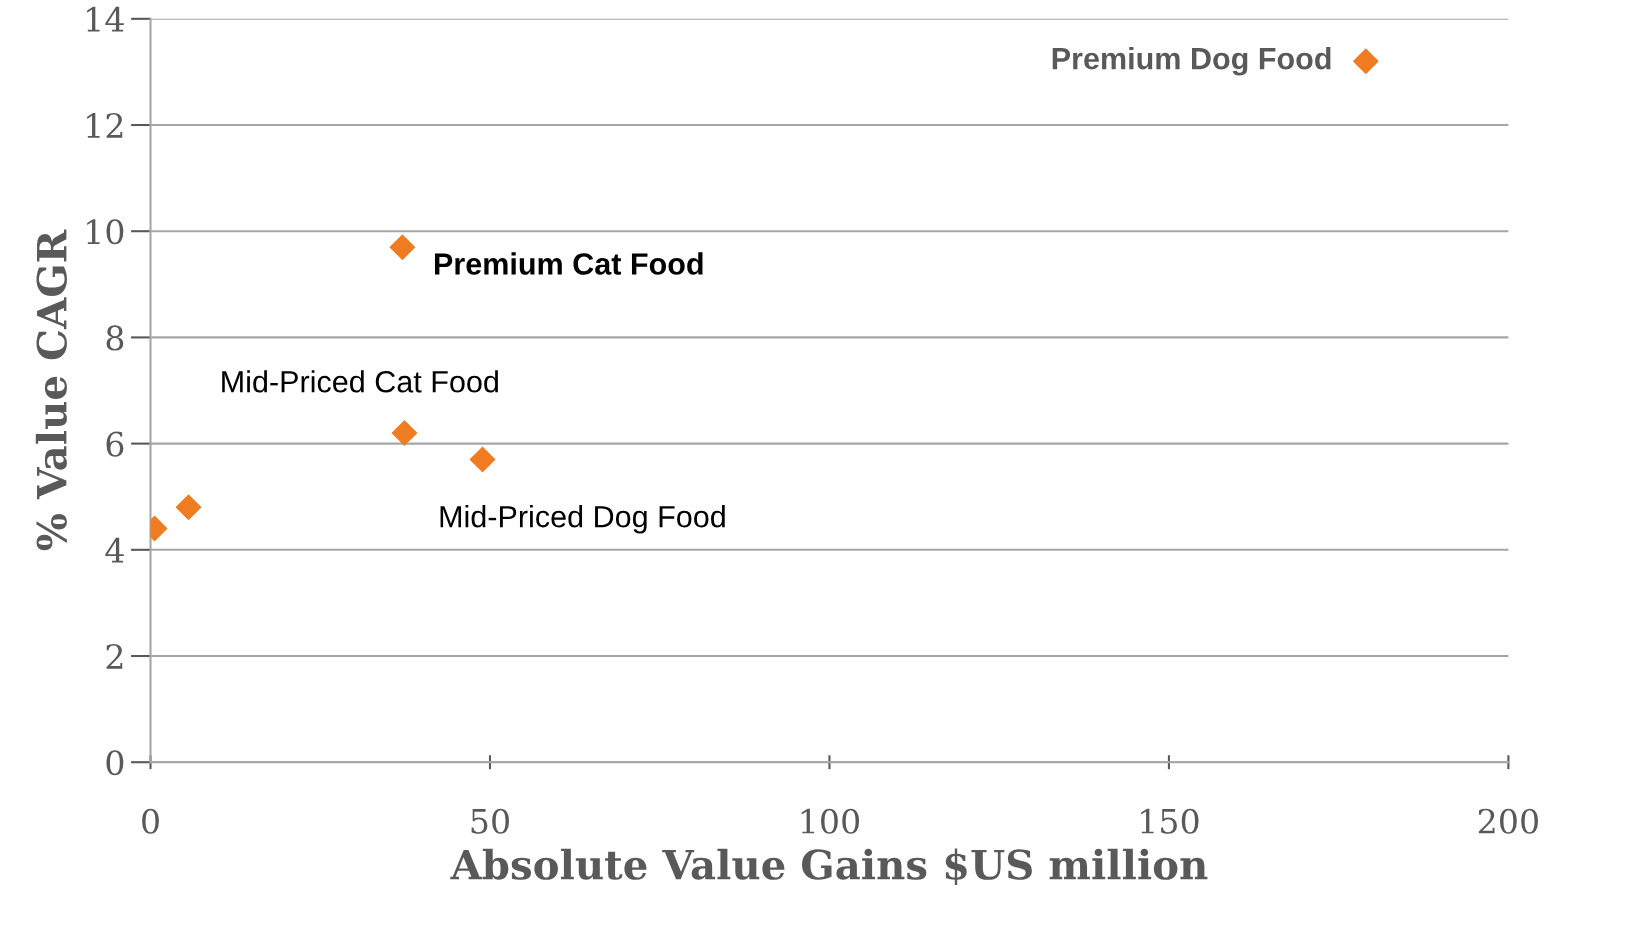  I want to click on x-tick-label: 150, so click(1170, 821).